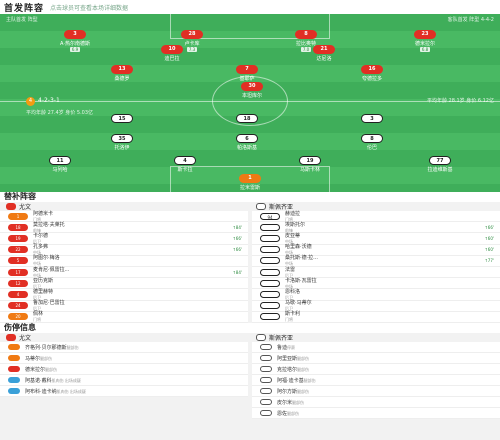 The height and width of the screenshot is (440, 500). What do you see at coordinates (18, 337) in the screenshot?
I see `injury-home-team: 尤文` at bounding box center [18, 337].